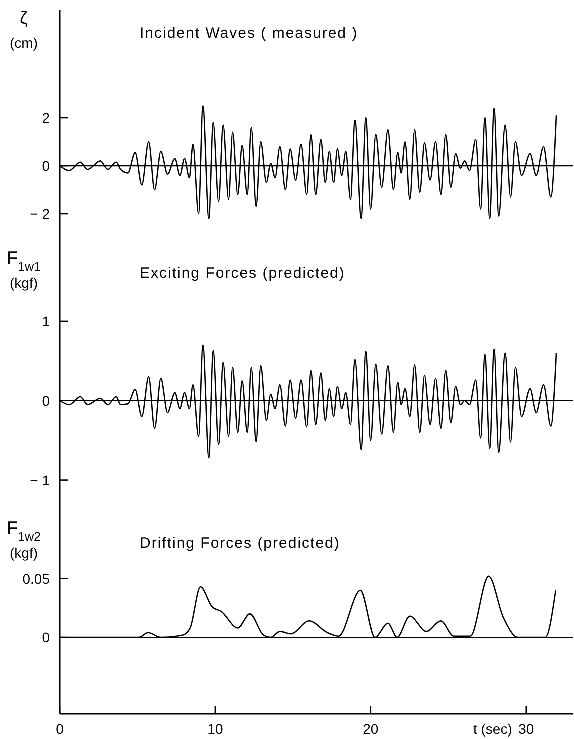  What do you see at coordinates (40, 214) in the screenshot?
I see `y-tick-label: − 2` at bounding box center [40, 214].